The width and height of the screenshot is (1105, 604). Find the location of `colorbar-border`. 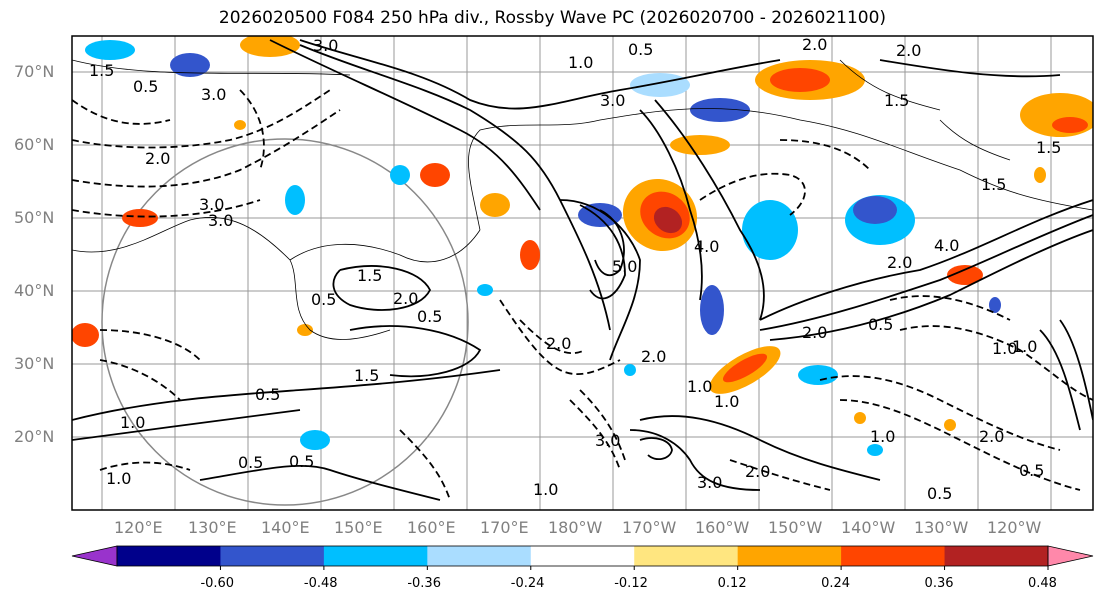

colorbar-border is located at coordinates (582, 556).